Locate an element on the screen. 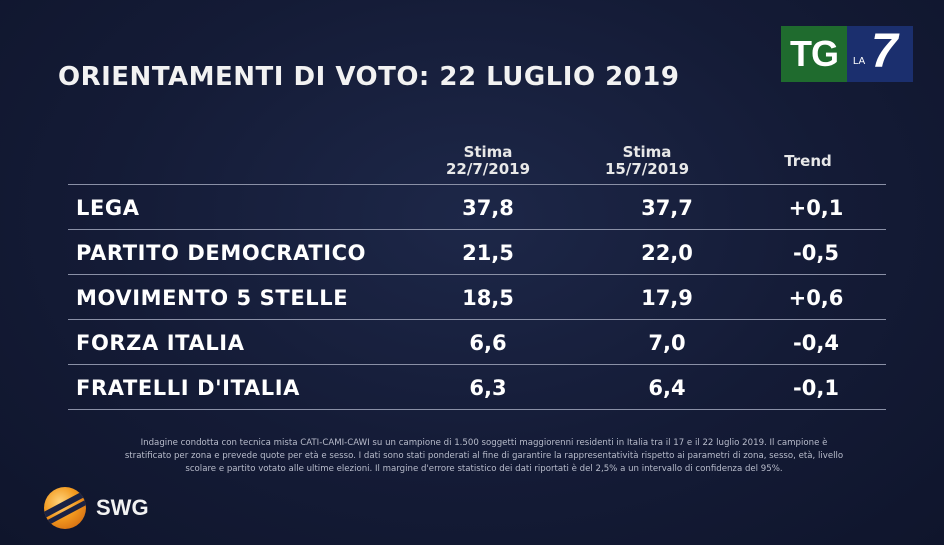 The image size is (944, 545). table-row: MOVIMENTO 5 STELLE 18,5 17,9 +0,6 is located at coordinates (477, 296).